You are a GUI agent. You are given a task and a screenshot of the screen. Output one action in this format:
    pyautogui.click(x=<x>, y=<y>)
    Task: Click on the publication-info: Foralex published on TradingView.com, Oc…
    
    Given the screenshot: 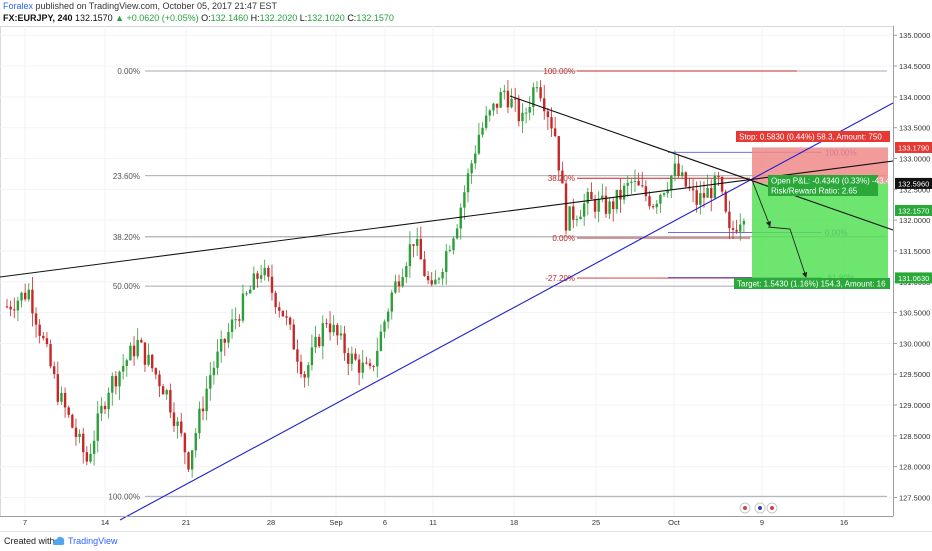 What is the action you would take?
    pyautogui.click(x=140, y=6)
    